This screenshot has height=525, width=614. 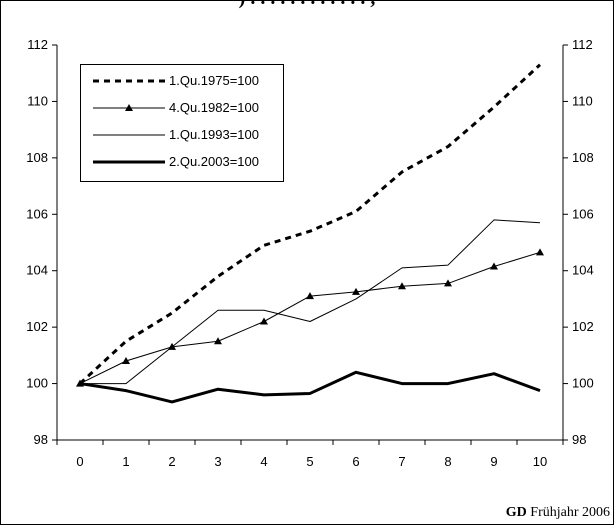 I want to click on x-tick-label: 1, so click(x=125, y=461).